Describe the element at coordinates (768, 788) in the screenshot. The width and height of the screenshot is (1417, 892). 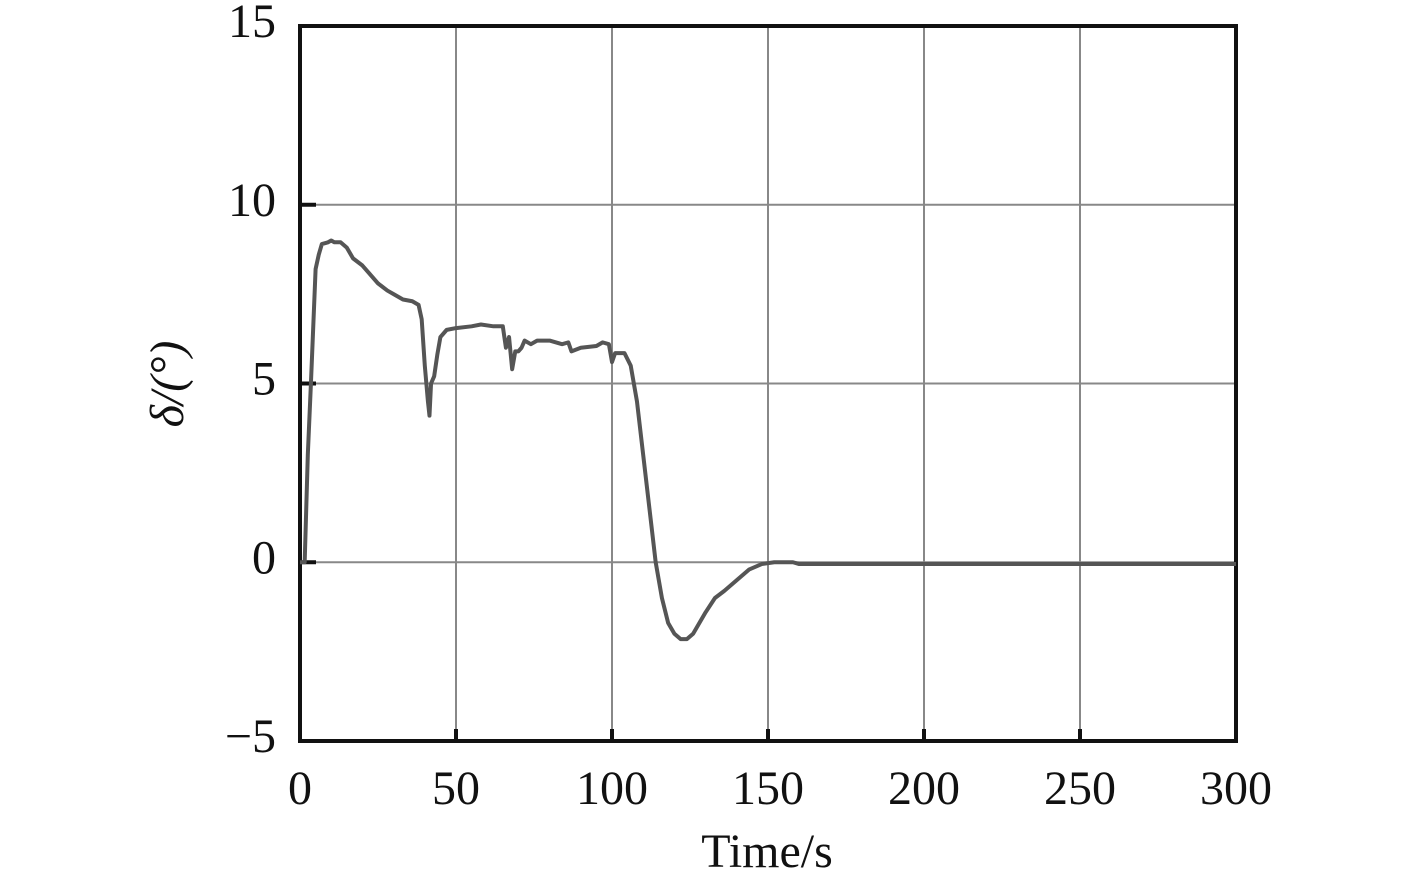
I see `x-tick-label: 150` at that location.